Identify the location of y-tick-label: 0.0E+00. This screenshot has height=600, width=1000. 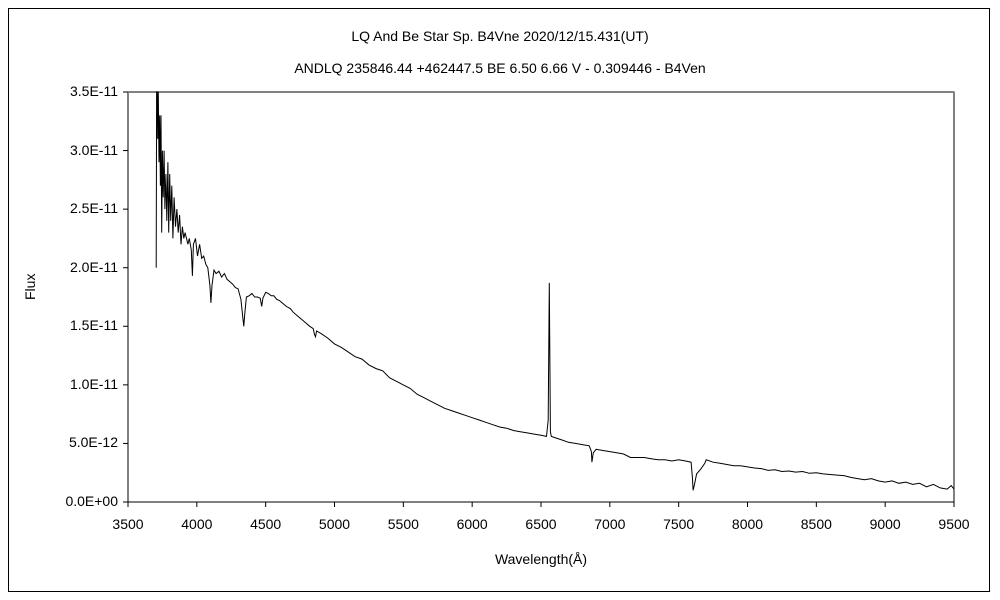
(91, 501).